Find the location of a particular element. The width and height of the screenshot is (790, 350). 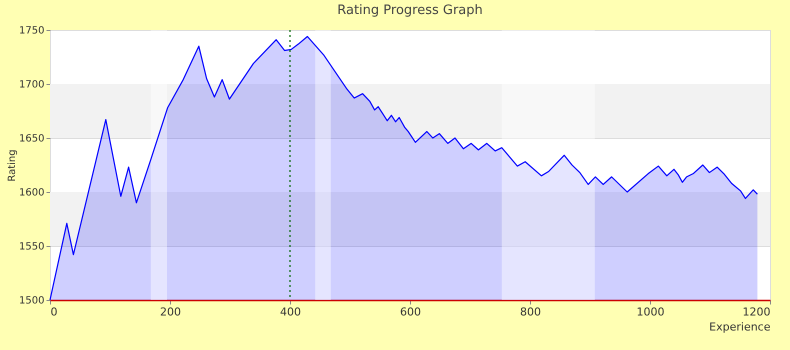

y-tick-label: 1750 is located at coordinates (31, 31).